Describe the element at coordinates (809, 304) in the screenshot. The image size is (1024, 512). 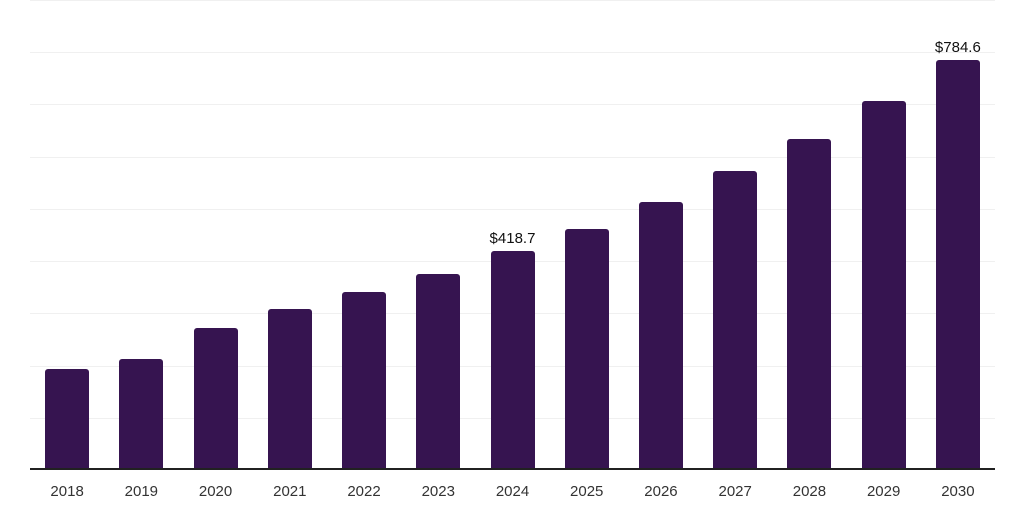
I see `bar-2028` at that location.